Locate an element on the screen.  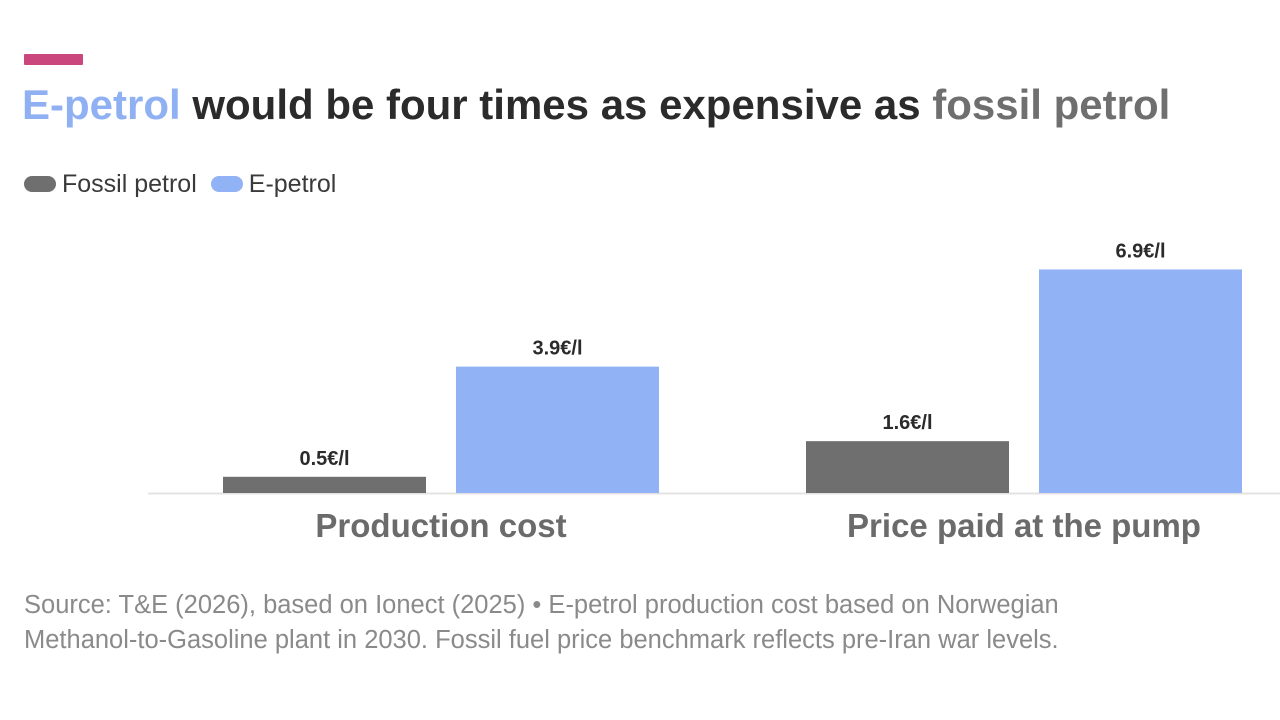
title-highlight-fossil: fossil petrol is located at coordinates (1051, 104).